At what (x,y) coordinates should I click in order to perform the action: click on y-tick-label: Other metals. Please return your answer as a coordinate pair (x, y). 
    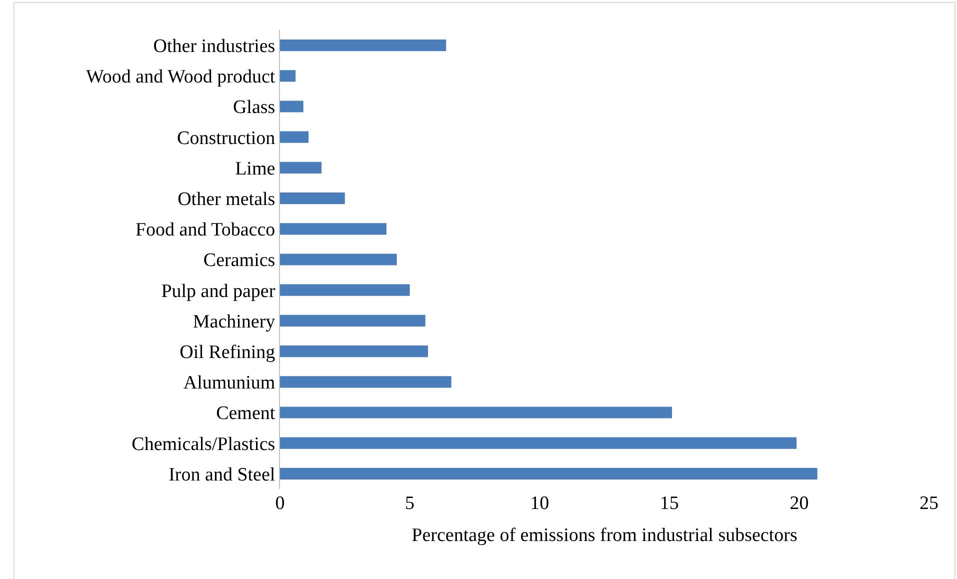
    Looking at the image, I should click on (227, 199).